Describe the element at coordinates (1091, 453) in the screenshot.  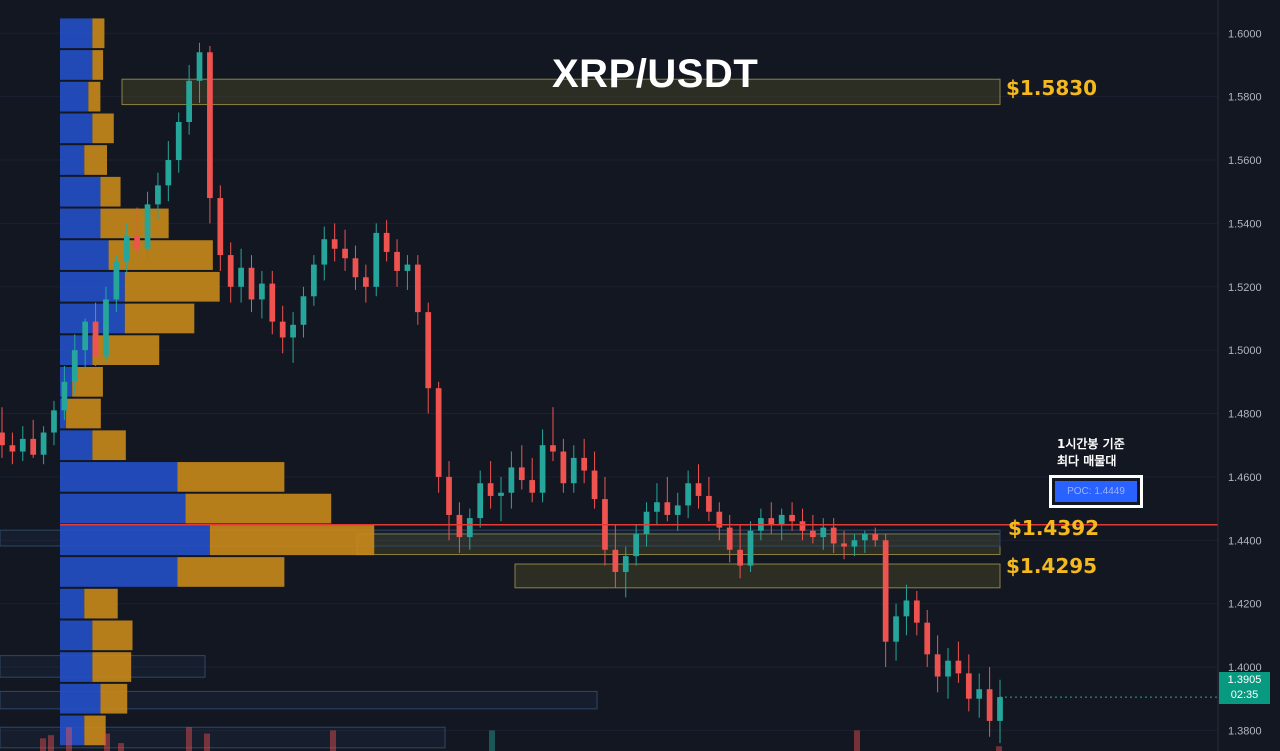
I see `poc-annotation: 1시간봉 기준 최다 매물대` at that location.